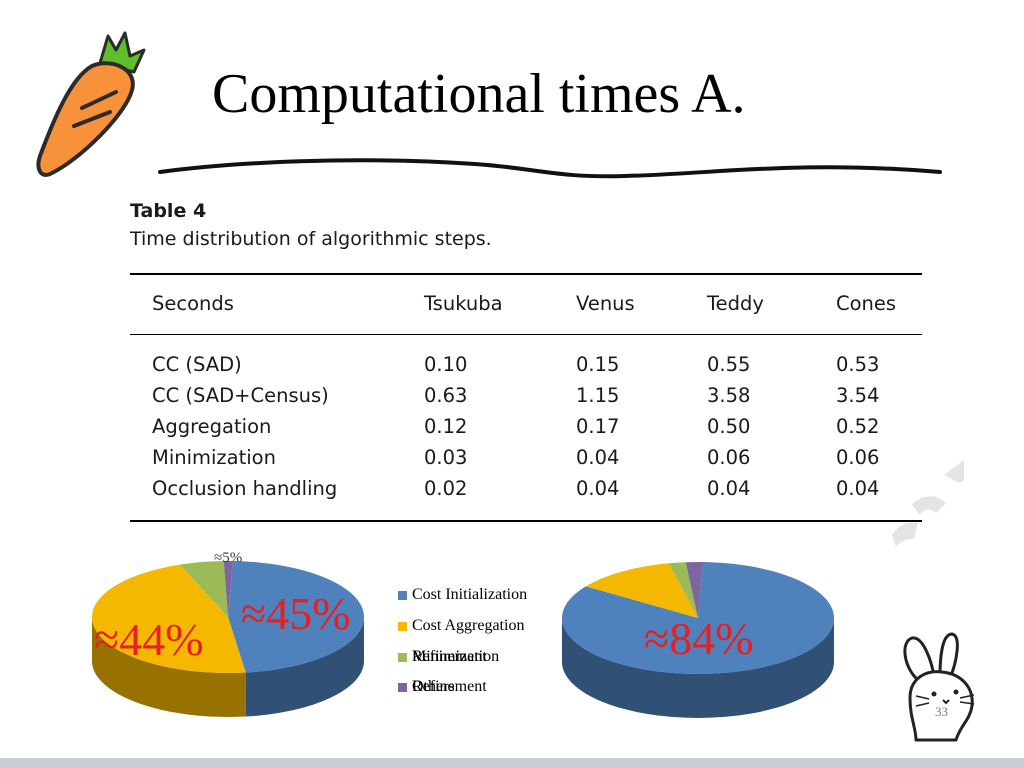  Describe the element at coordinates (311, 239) in the screenshot. I see `table-caption: Time distribution of algorithmic steps.` at that location.